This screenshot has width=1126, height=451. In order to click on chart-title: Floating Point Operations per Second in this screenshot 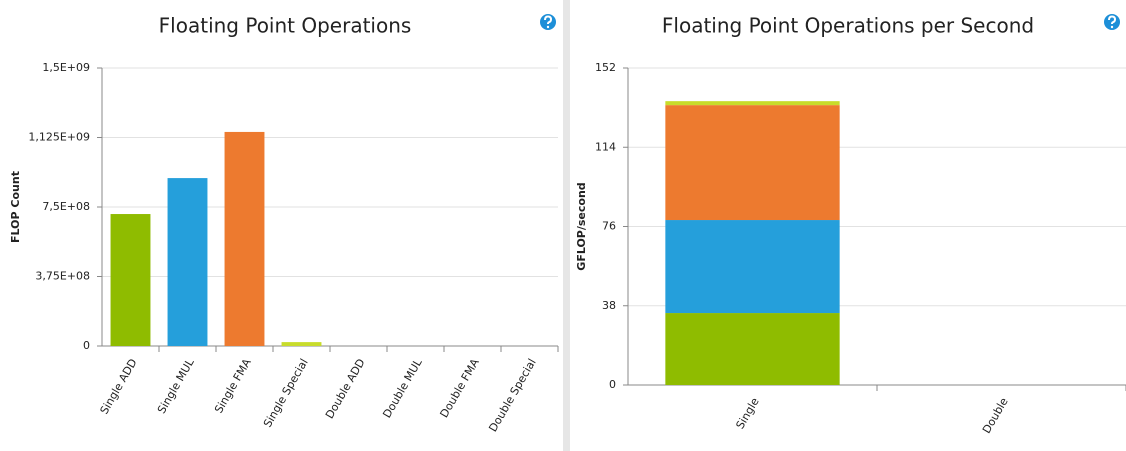, I will do `click(848, 26)`.